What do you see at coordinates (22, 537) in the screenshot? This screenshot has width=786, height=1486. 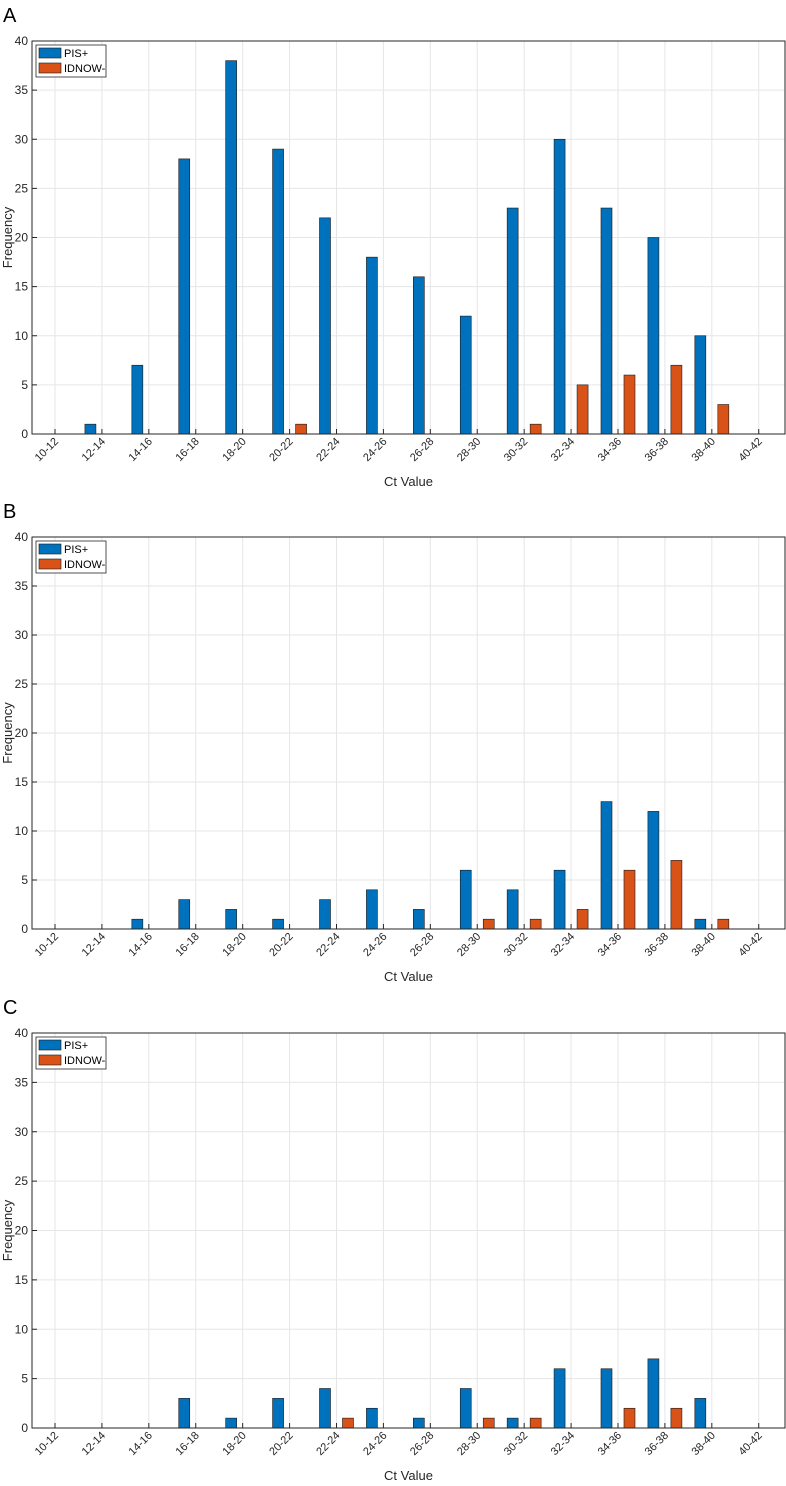 I see `y-tick-label: 40` at bounding box center [22, 537].